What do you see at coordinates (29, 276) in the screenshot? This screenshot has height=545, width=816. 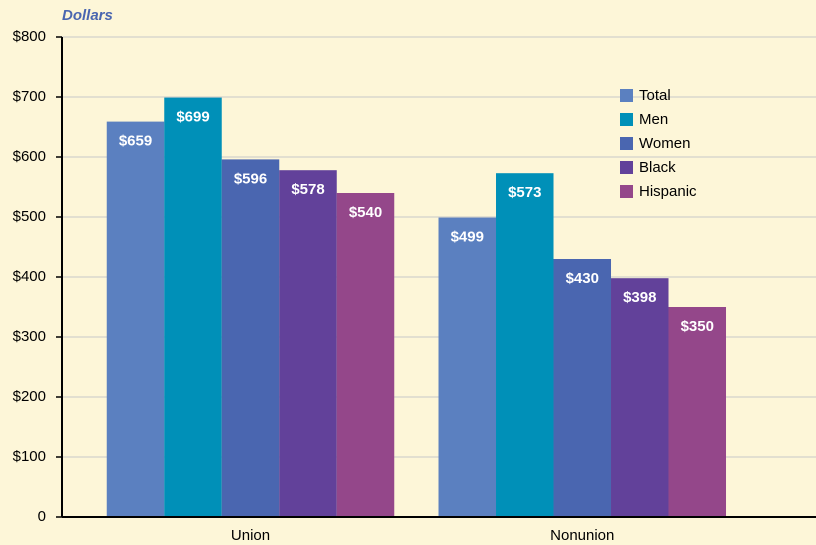 I see `y-tick-label: $400` at bounding box center [29, 276].